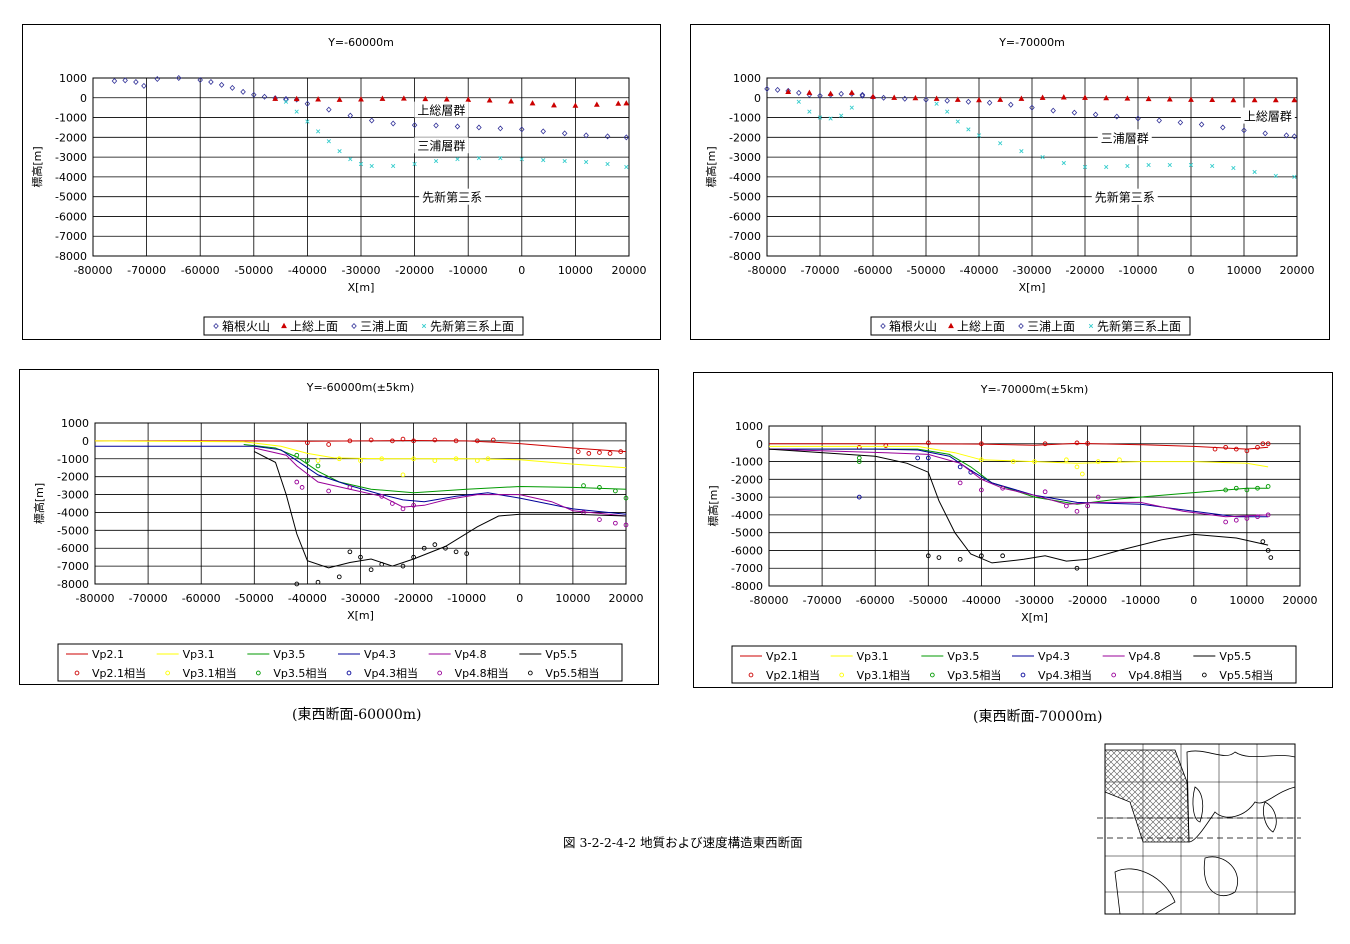 This screenshot has height=944, width=1350. Describe the element at coordinates (759, 444) in the screenshot. I see `y-tick-label: 0` at that location.